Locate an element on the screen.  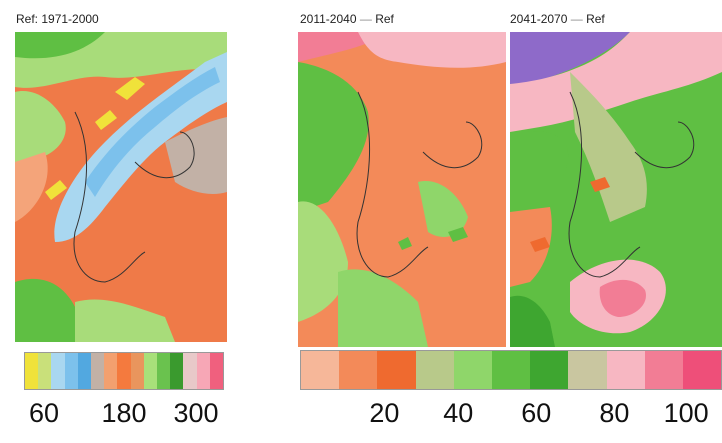
map-region-baltic is located at coordinates (443, 209).